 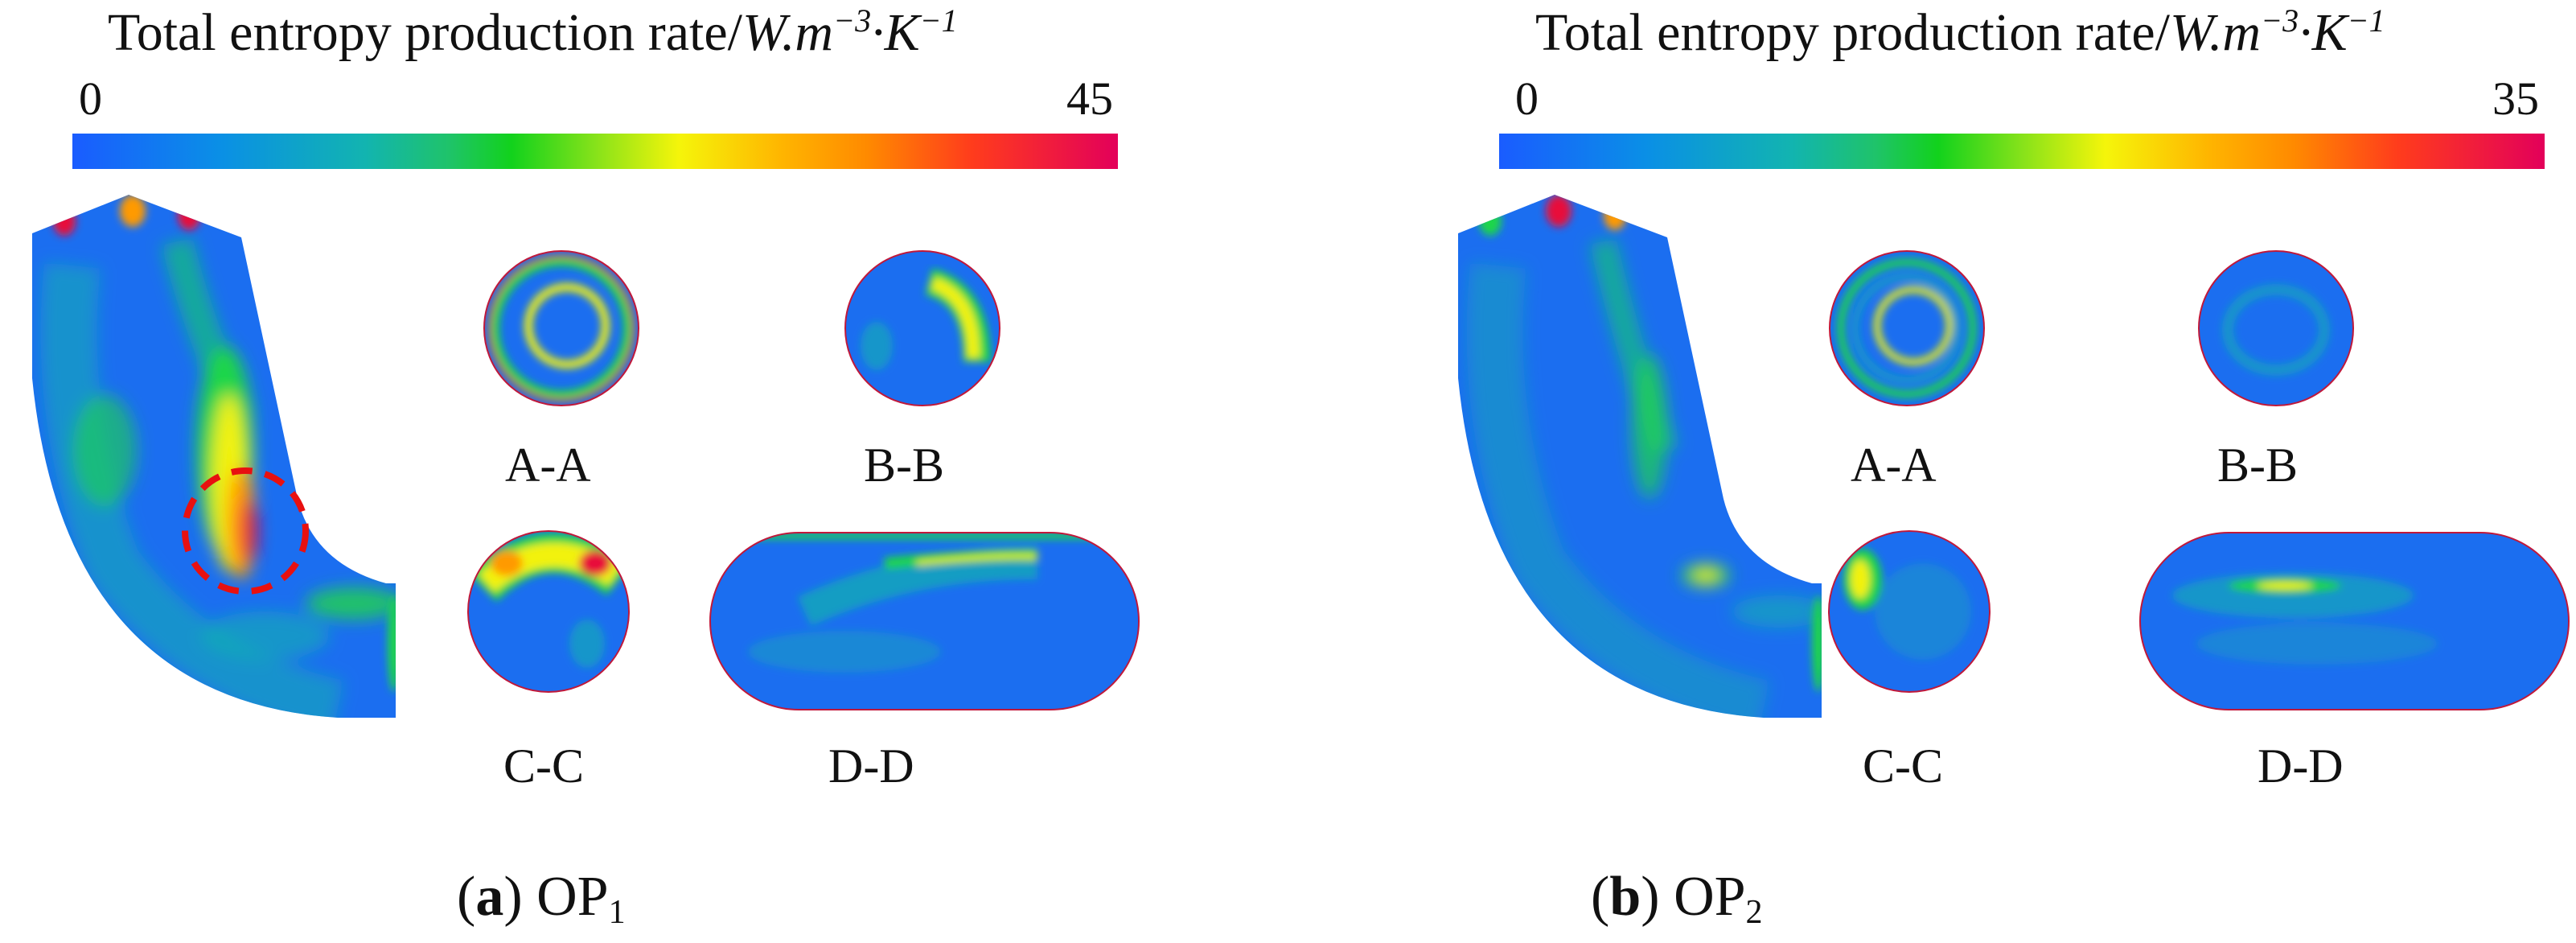 I want to click on colorbar-max-label: 35, so click(x=2515, y=98).